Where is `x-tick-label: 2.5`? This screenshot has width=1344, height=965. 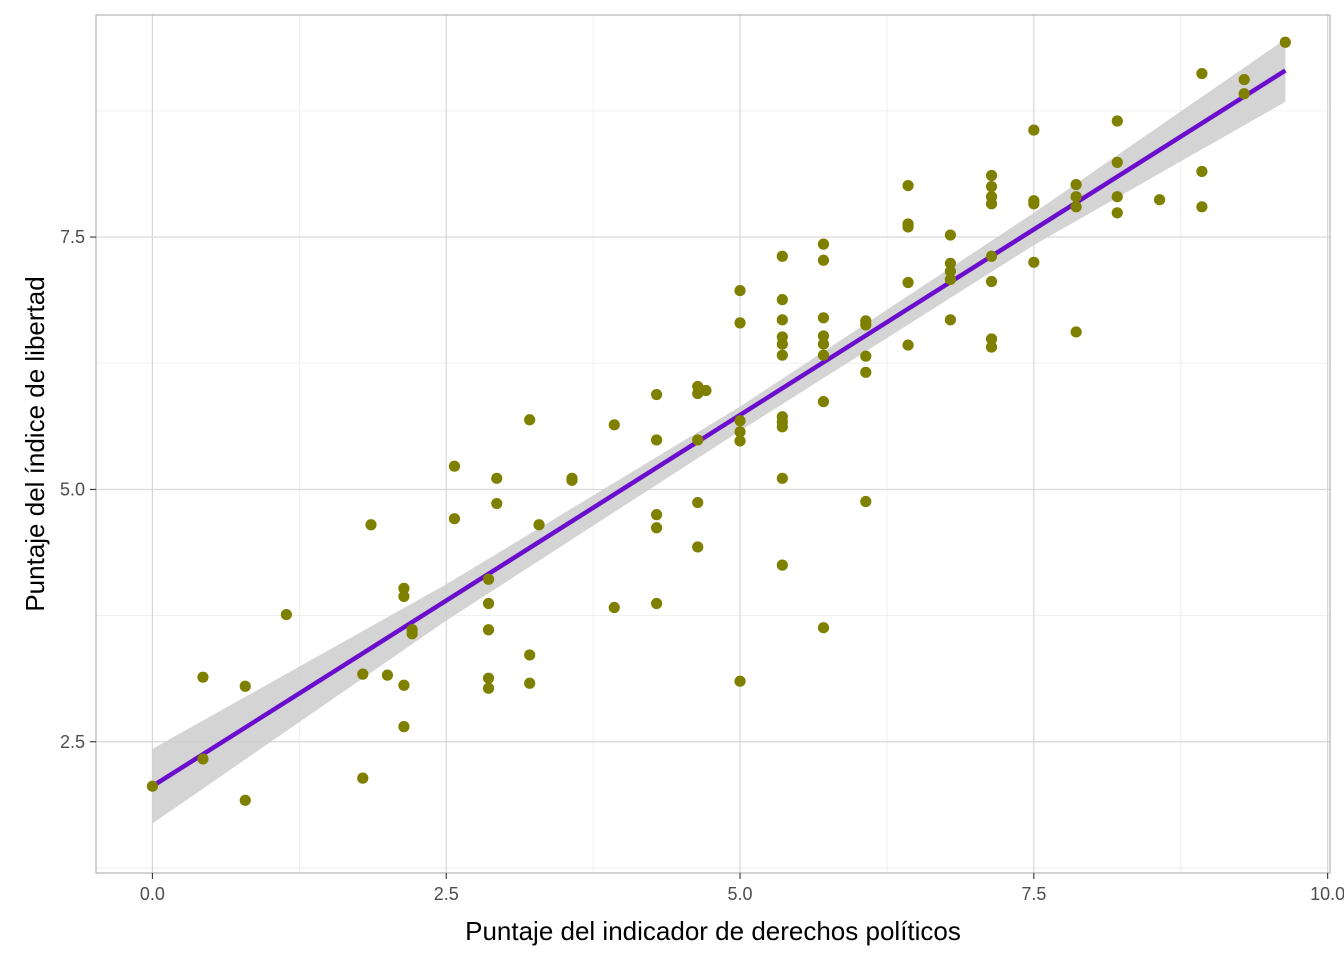
x-tick-label: 2.5 is located at coordinates (446, 894).